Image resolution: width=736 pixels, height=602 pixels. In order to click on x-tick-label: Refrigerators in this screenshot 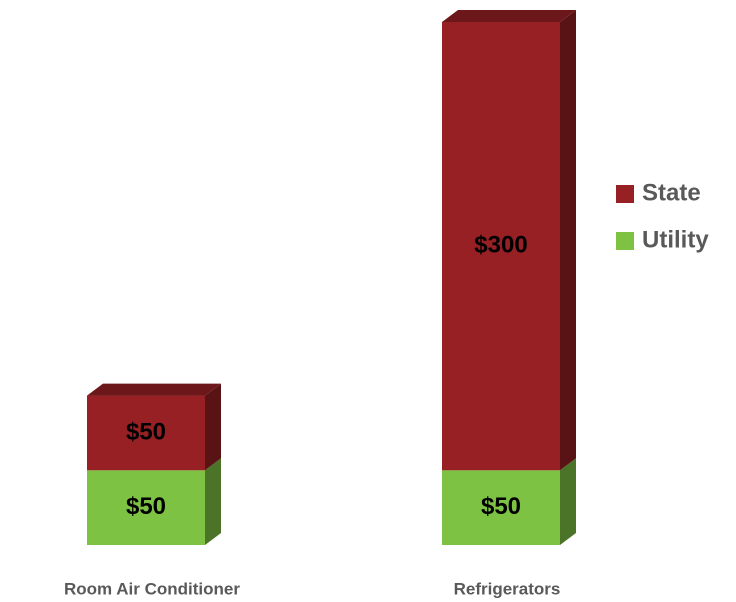, I will do `click(507, 588)`.